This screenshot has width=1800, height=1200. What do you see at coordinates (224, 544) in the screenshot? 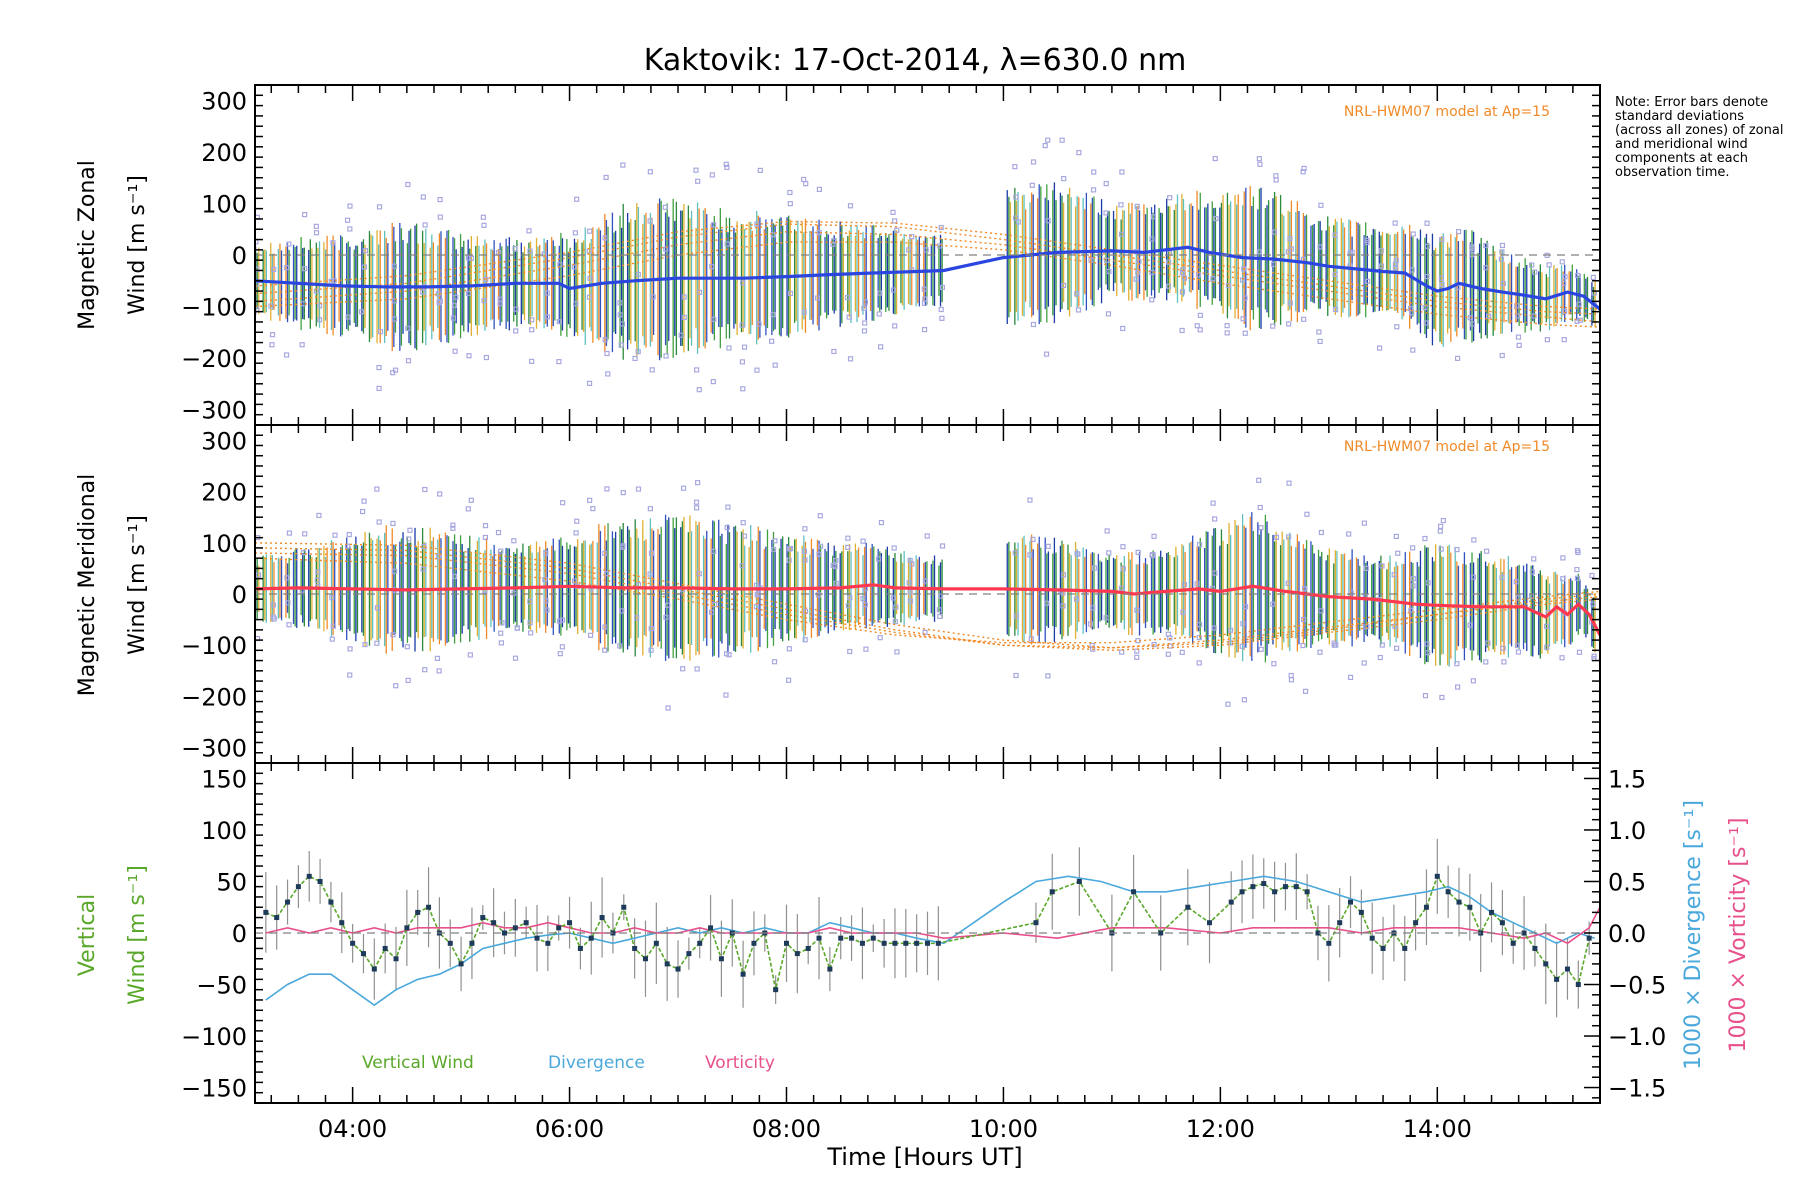
I see `y-tick-label: 100` at bounding box center [224, 544].